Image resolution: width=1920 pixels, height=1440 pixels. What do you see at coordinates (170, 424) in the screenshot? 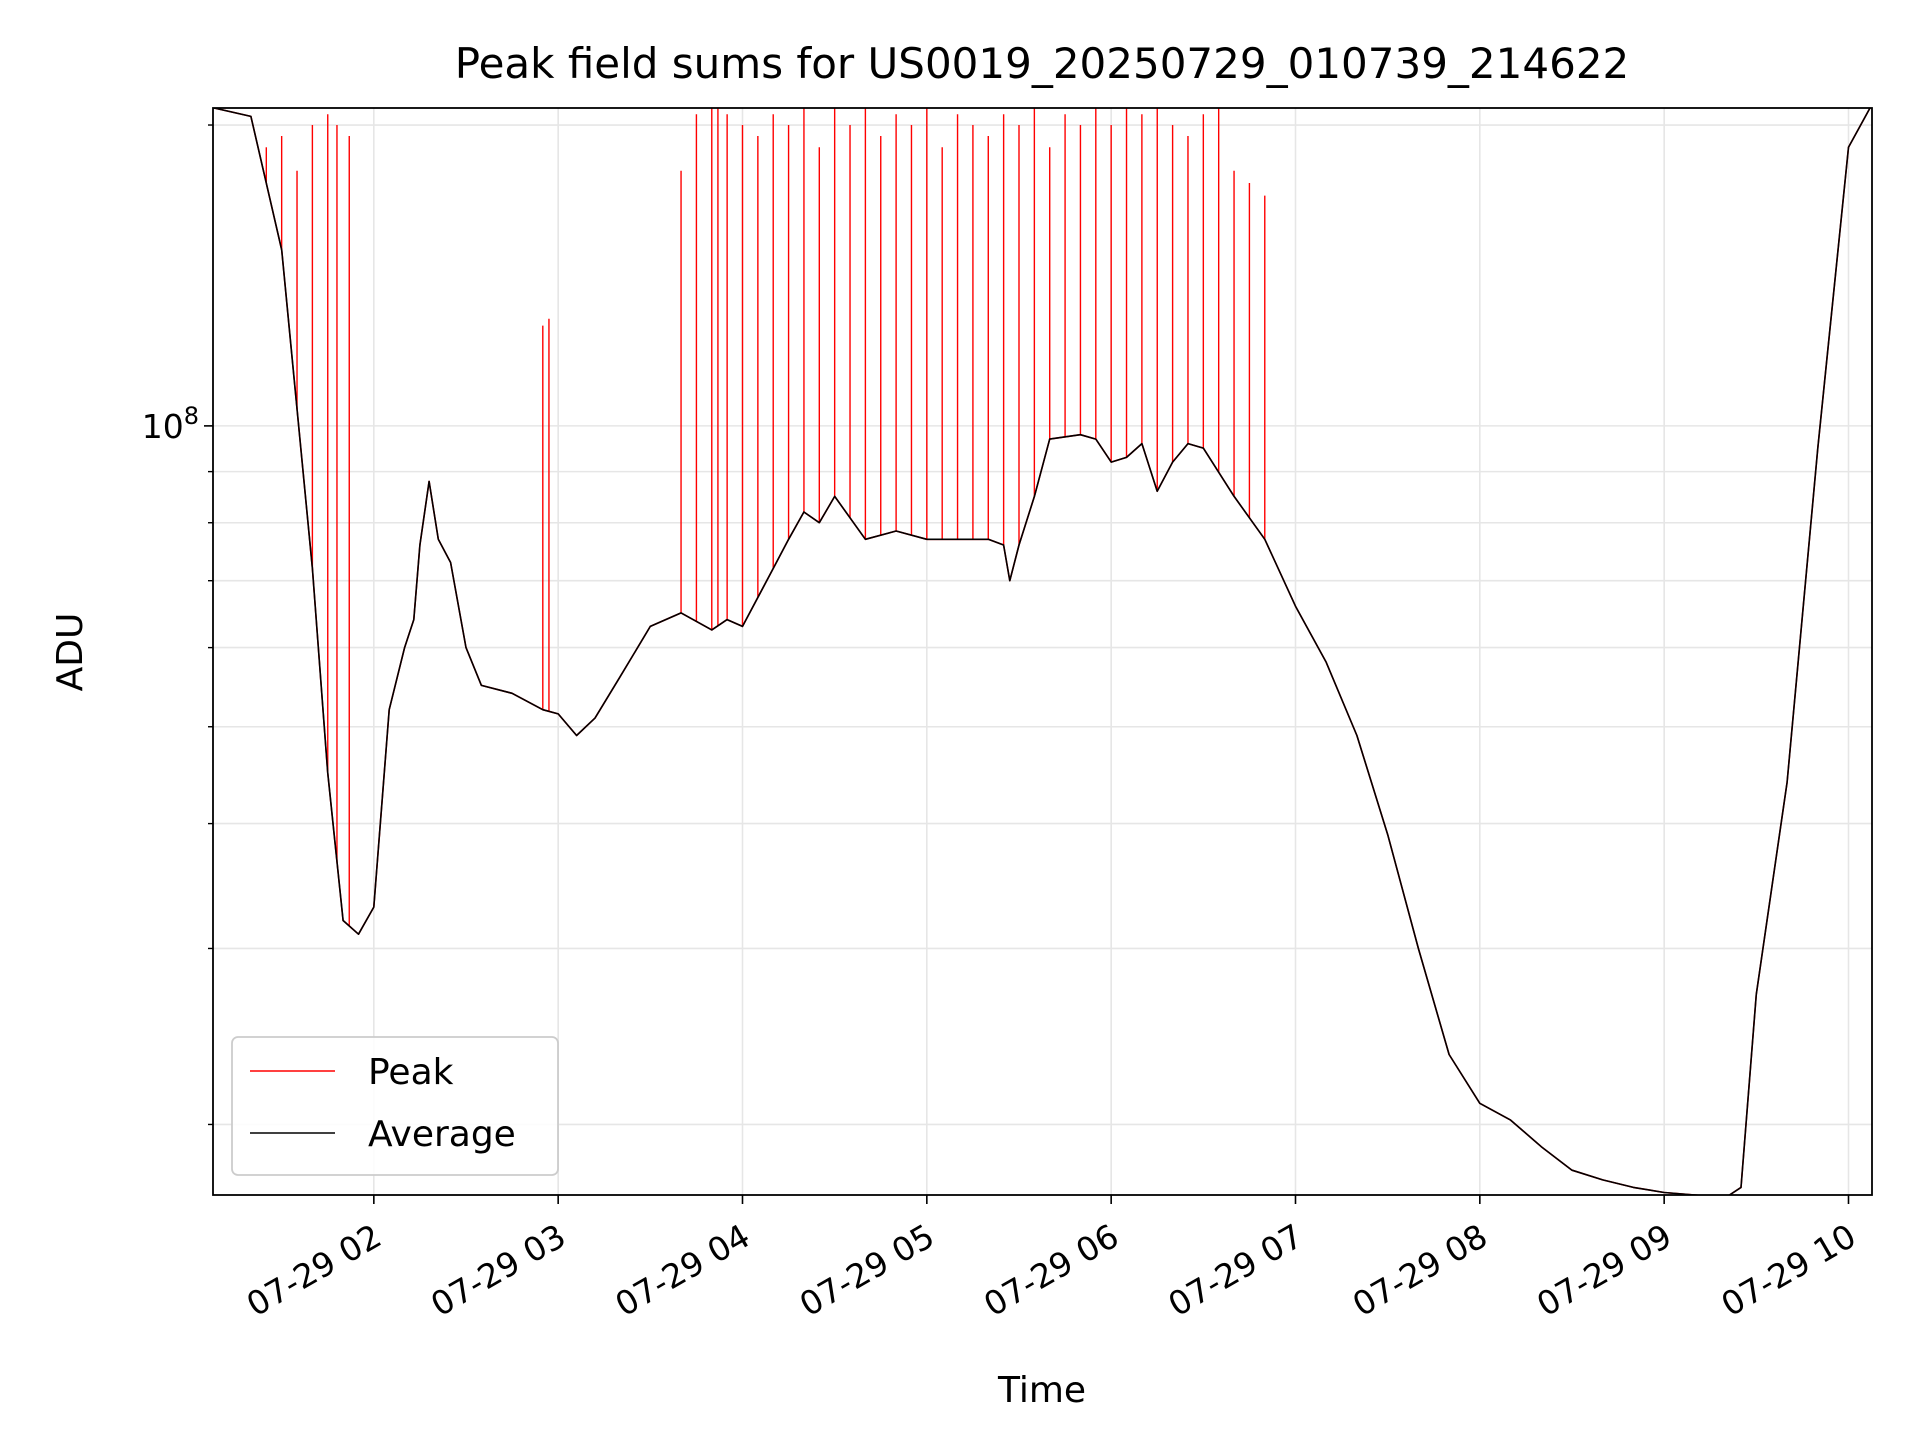
I see `y-tick-label: 108` at bounding box center [170, 424].